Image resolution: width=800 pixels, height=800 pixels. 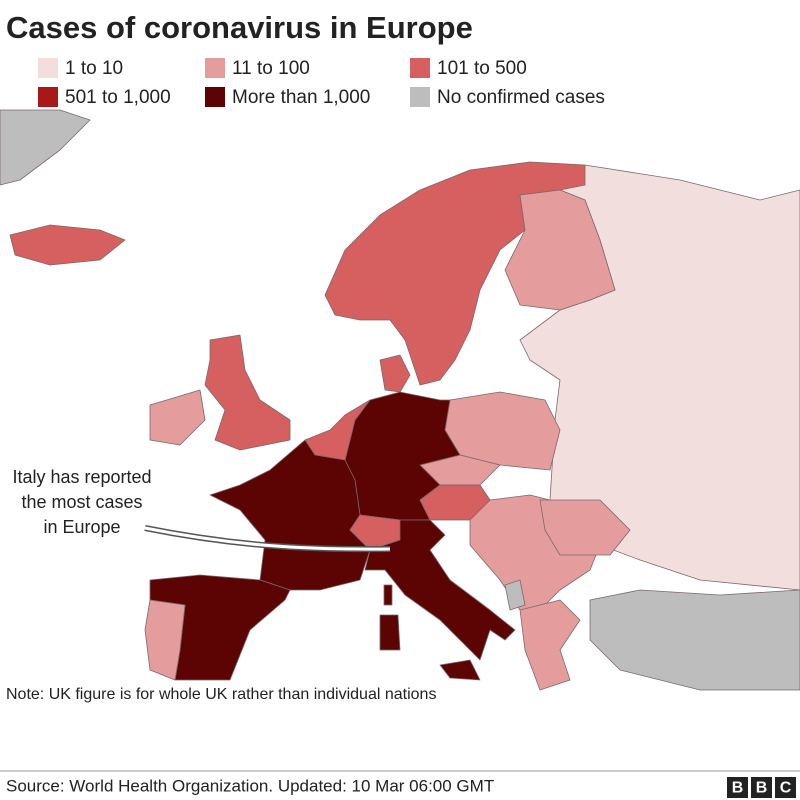 What do you see at coordinates (239, 27) in the screenshot?
I see `title: Cases of coronavirus in Europe` at bounding box center [239, 27].